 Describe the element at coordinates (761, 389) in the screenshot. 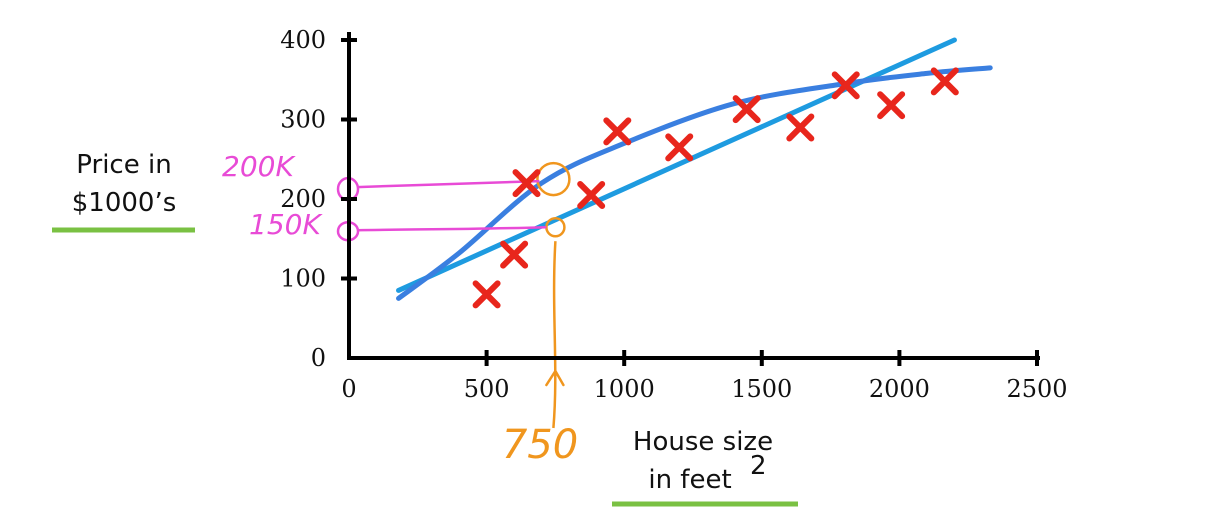

I see `x-tick-label: 1500` at that location.